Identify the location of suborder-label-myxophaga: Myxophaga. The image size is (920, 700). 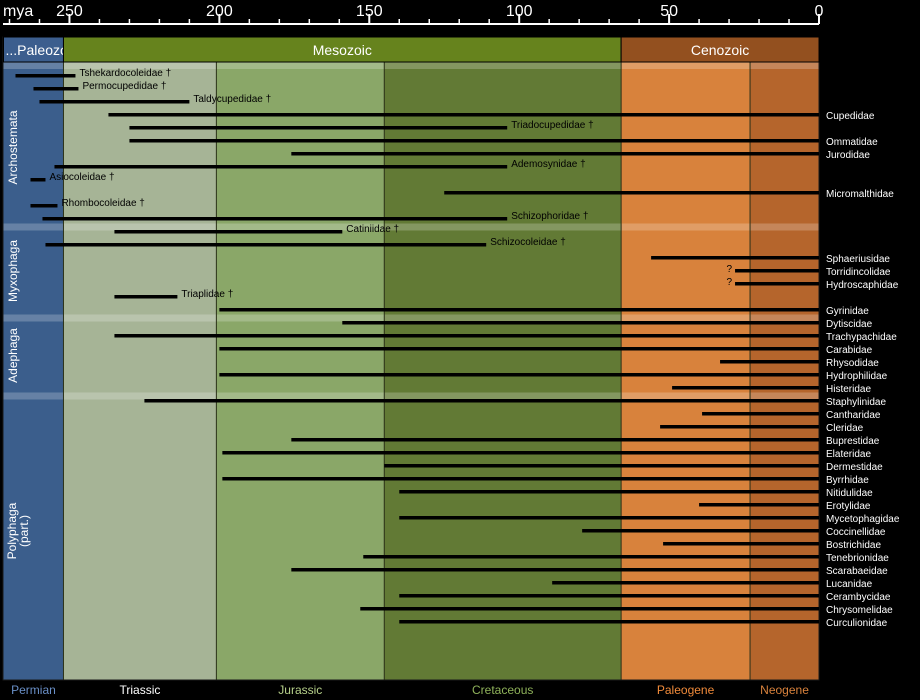
(13, 271).